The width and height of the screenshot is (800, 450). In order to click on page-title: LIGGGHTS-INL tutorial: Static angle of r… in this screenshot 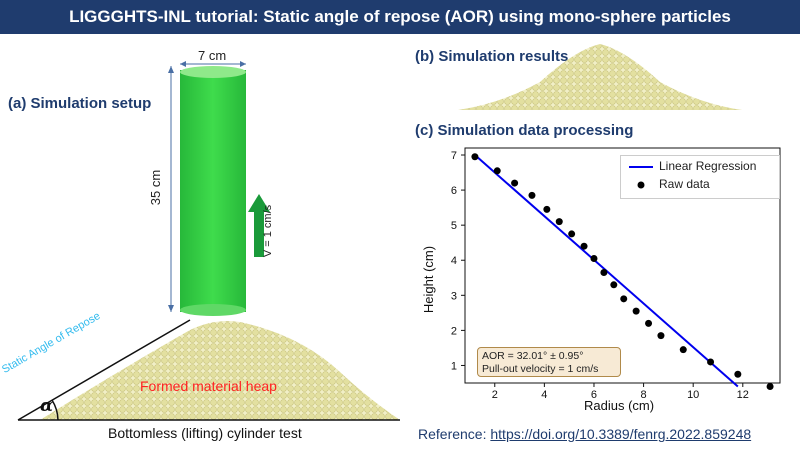, I will do `click(400, 16)`.